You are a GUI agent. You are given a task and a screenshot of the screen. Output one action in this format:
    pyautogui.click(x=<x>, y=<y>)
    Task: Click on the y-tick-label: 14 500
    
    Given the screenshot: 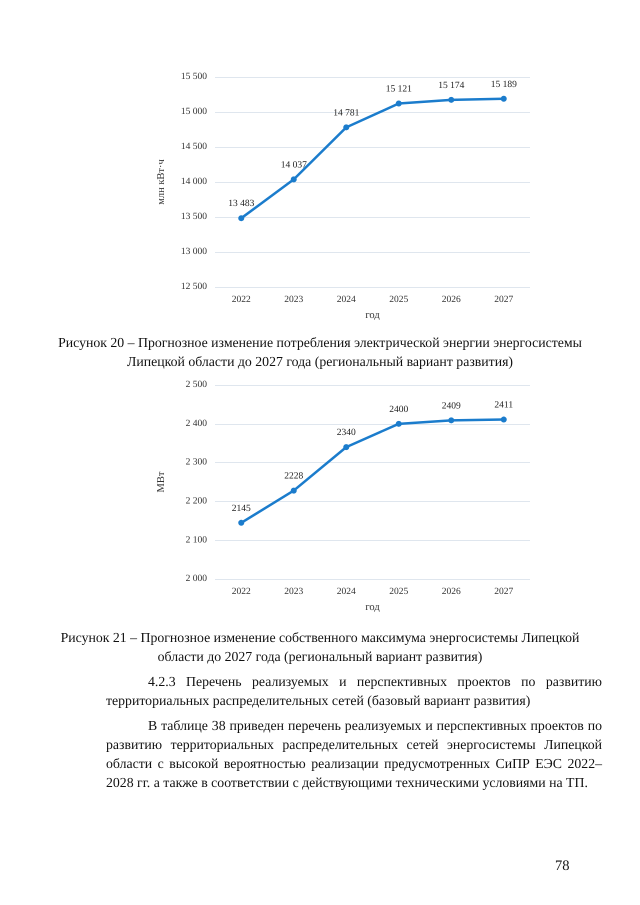 What is the action you would take?
    pyautogui.click(x=194, y=147)
    